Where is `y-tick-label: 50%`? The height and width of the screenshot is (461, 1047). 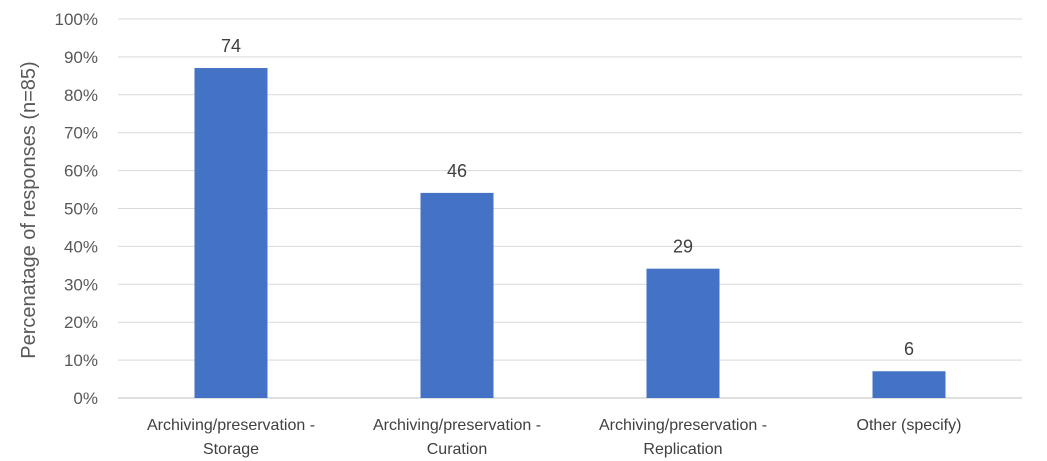
y-tick-label: 50% is located at coordinates (81, 209).